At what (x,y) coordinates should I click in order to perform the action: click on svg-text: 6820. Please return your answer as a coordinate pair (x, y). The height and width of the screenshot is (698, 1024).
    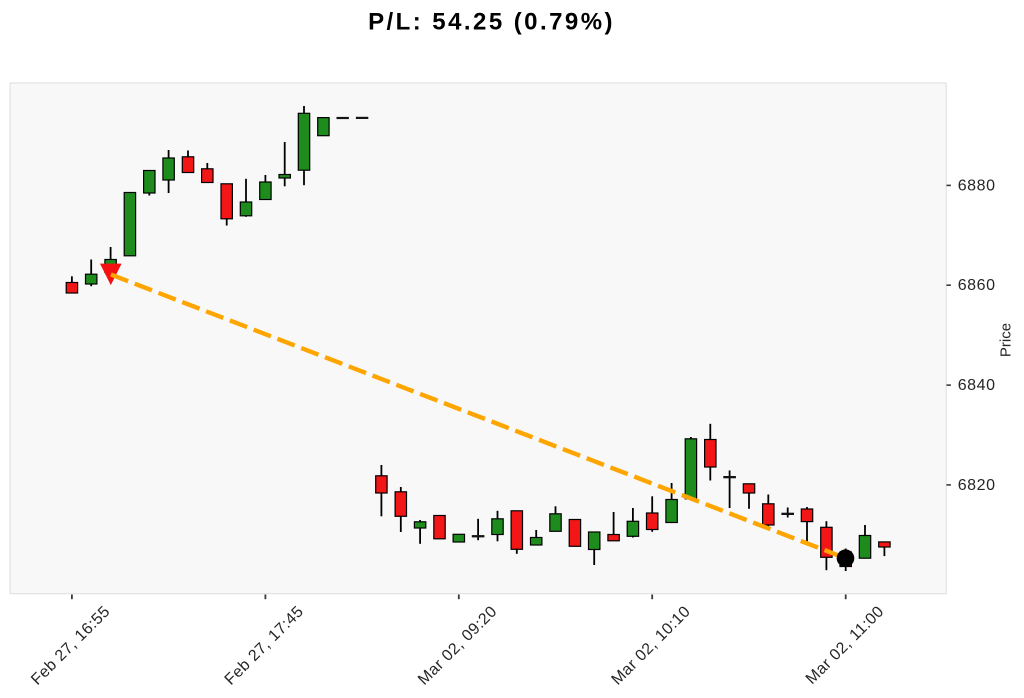
    Looking at the image, I should click on (977, 485).